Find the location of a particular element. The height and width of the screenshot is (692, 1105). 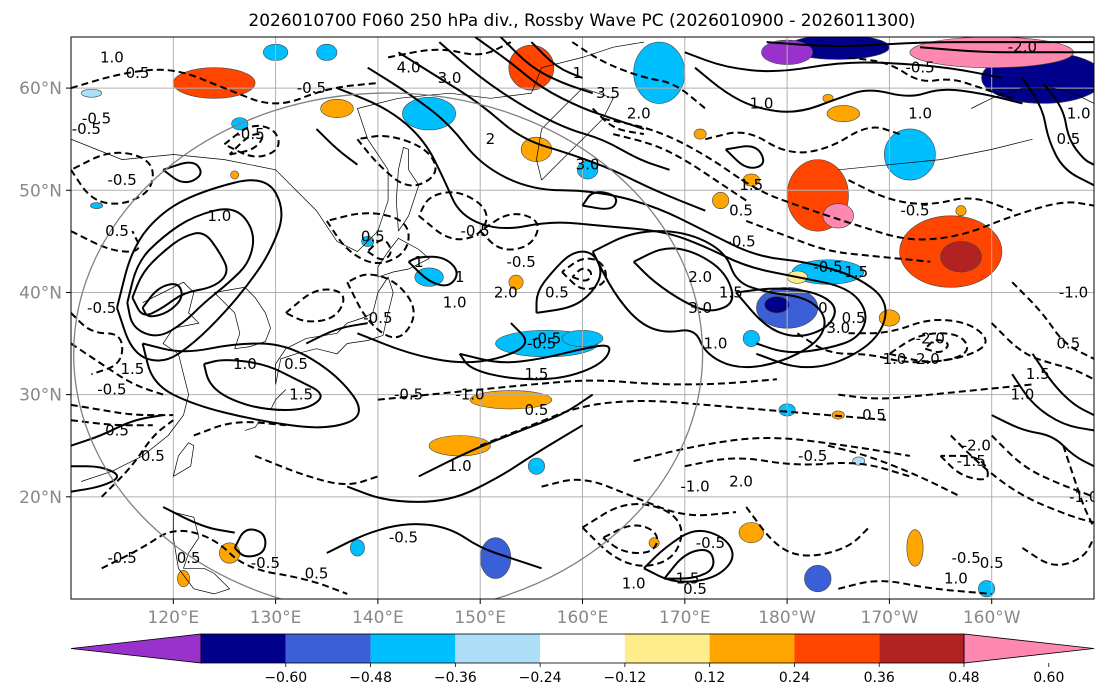

y-tick-label: 50°N is located at coordinates (40, 191).